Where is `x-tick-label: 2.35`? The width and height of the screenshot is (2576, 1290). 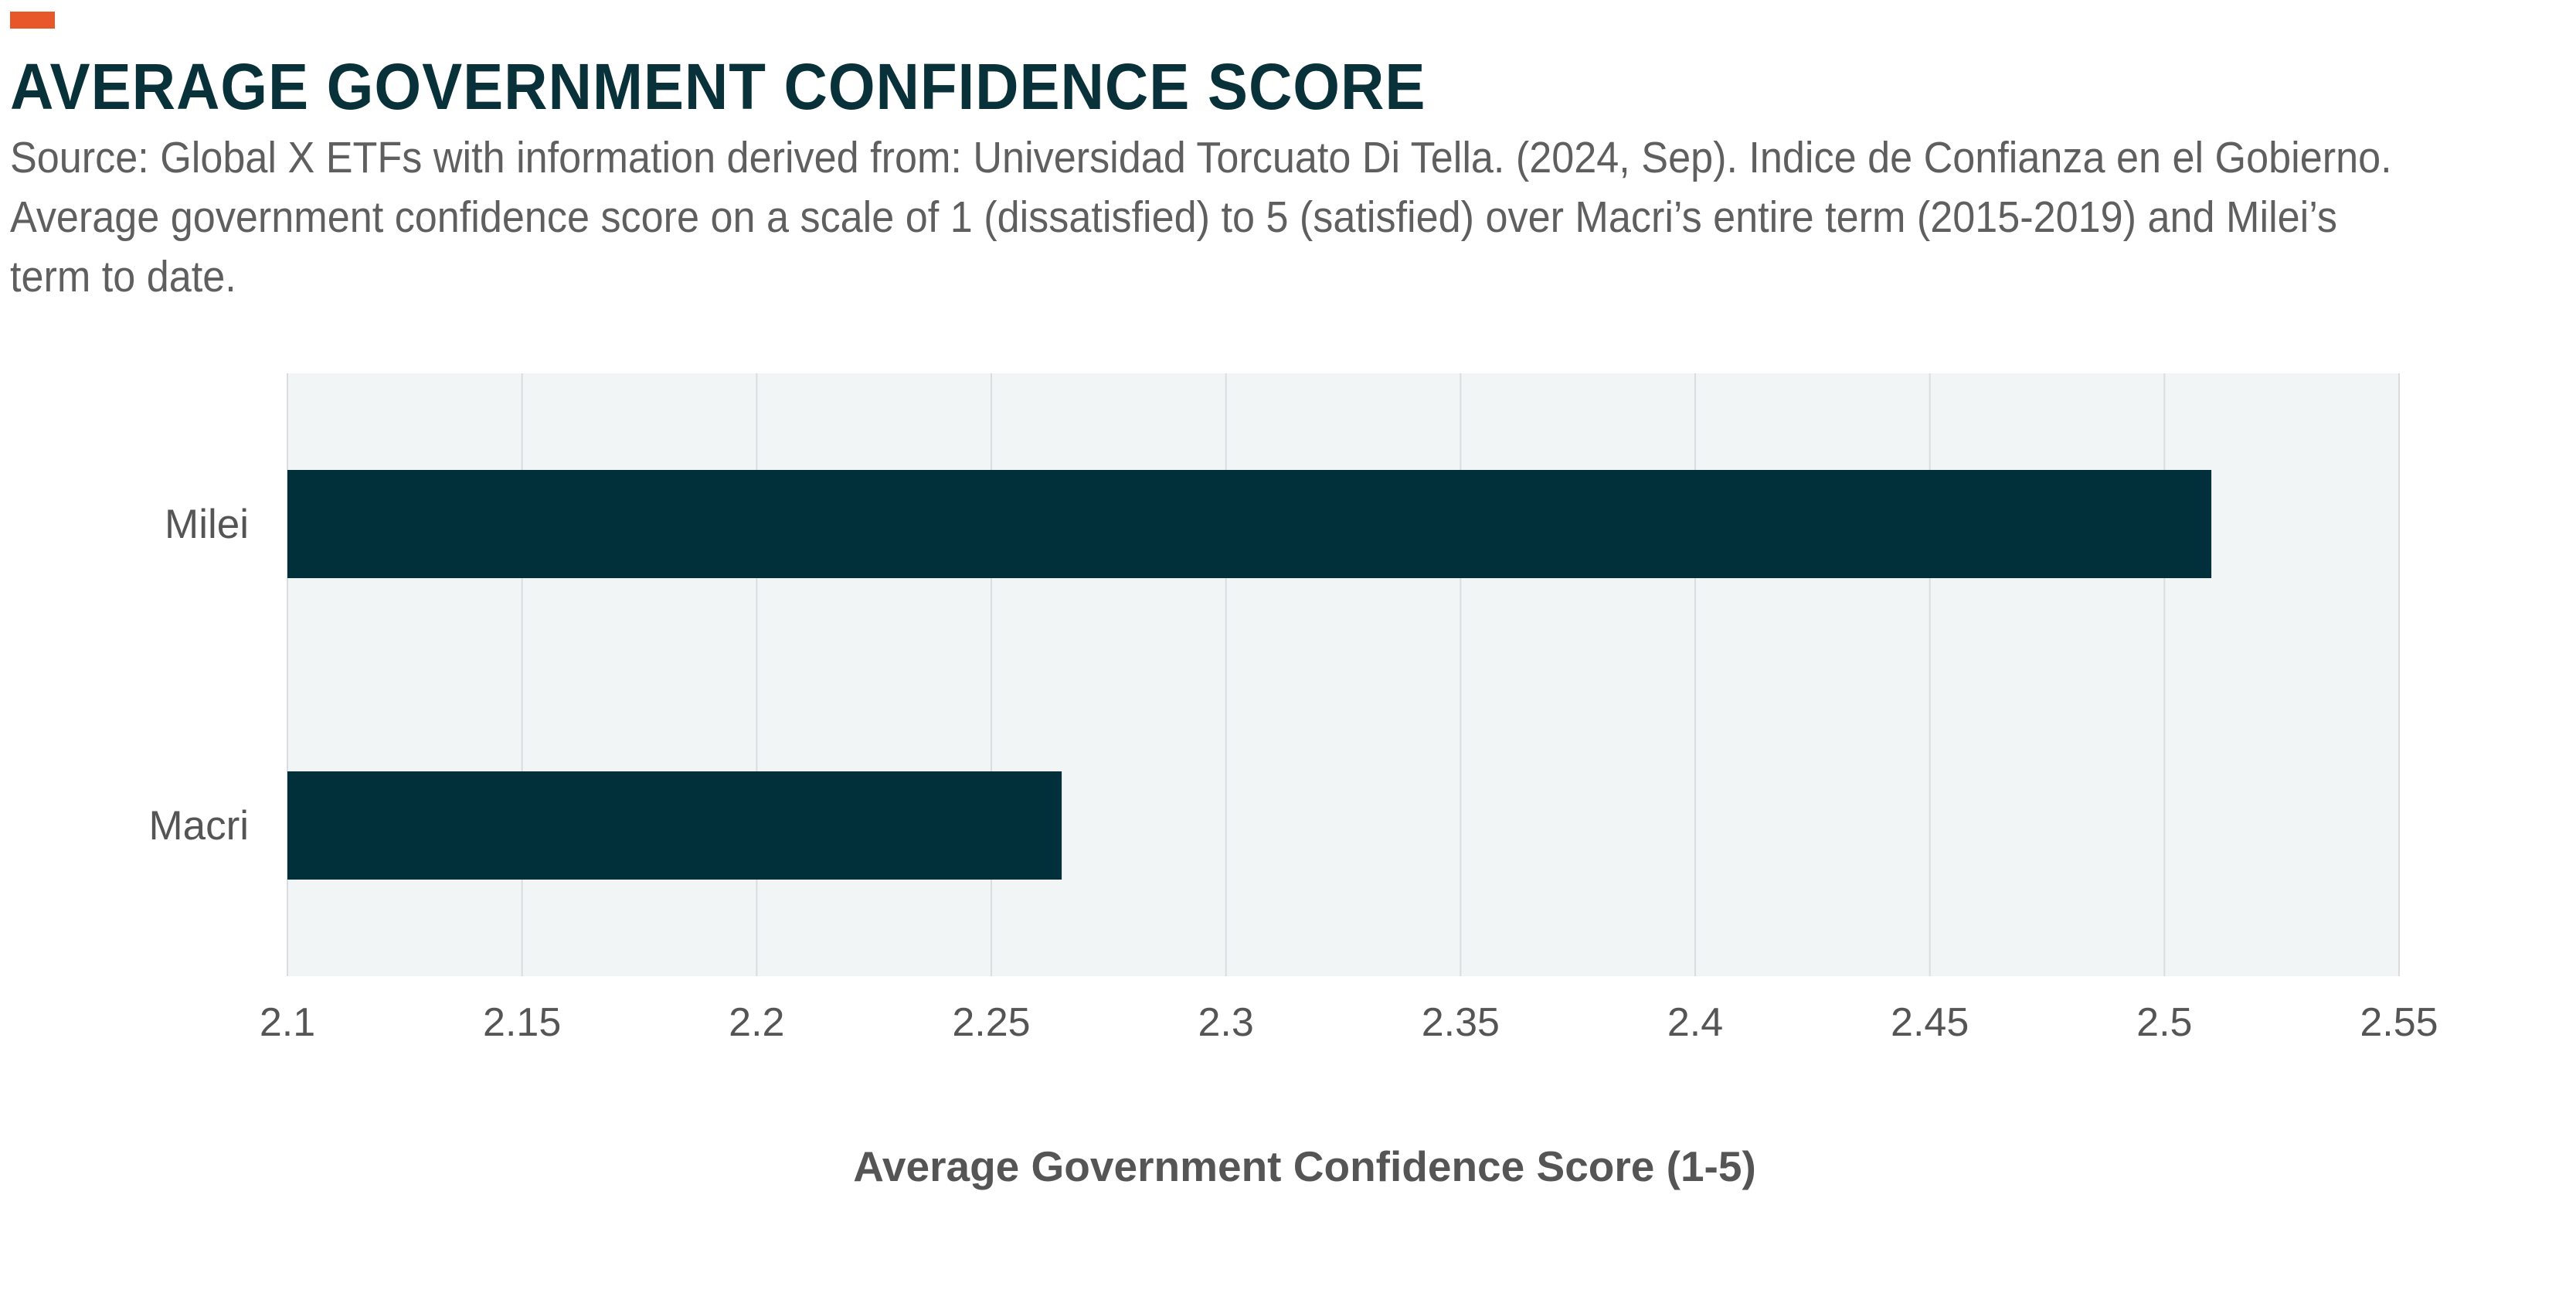 x-tick-label: 2.35 is located at coordinates (1461, 1022).